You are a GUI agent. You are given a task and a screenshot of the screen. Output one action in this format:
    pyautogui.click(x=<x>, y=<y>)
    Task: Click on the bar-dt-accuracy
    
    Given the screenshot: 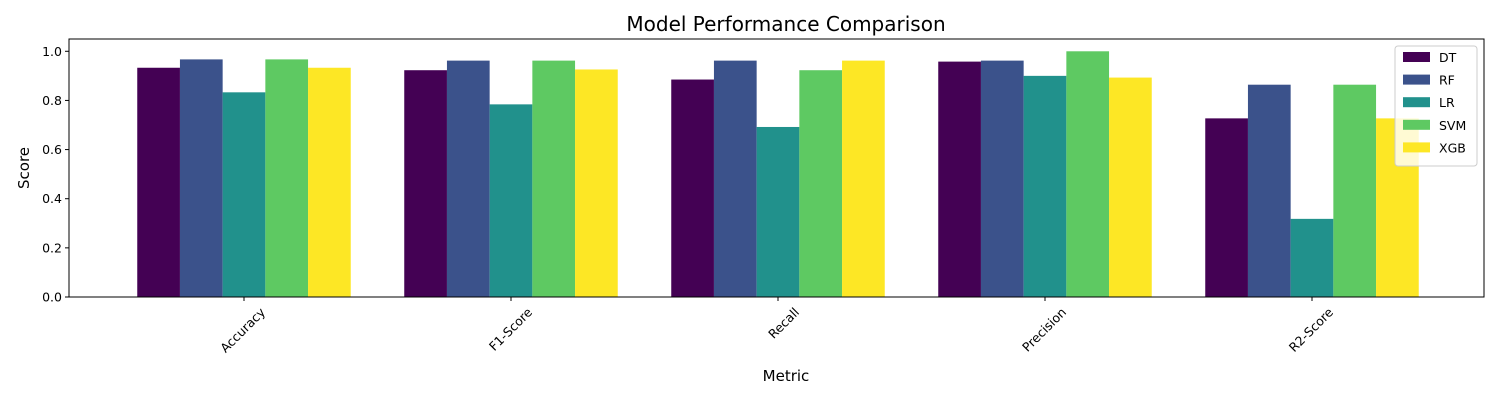 What is the action you would take?
    pyautogui.click(x=158, y=182)
    